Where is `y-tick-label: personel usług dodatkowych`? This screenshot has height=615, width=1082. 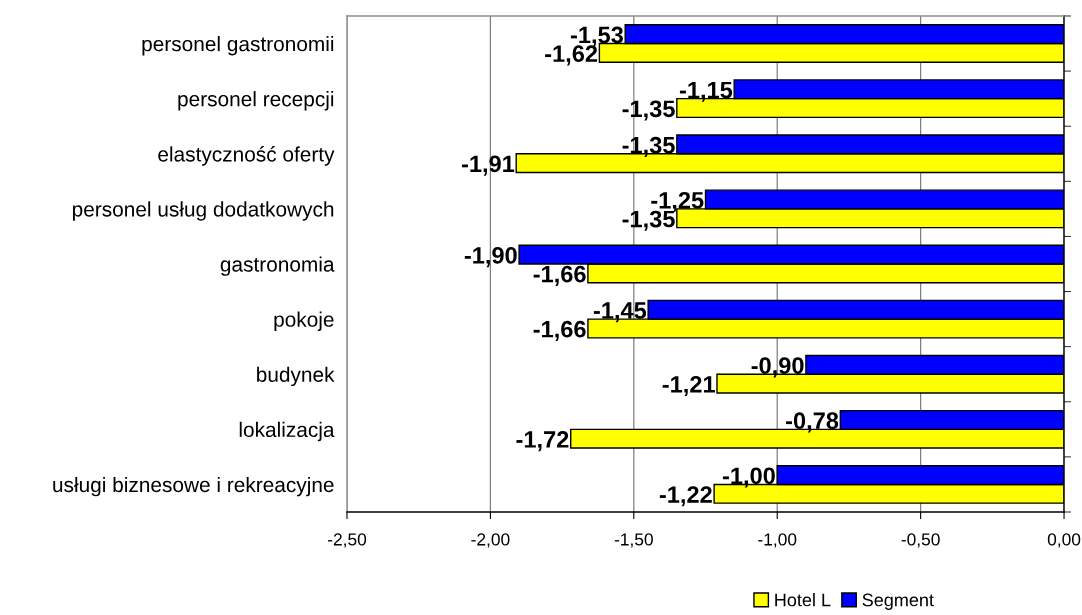
y-tick-label: personel usług dodatkowych is located at coordinates (203, 211).